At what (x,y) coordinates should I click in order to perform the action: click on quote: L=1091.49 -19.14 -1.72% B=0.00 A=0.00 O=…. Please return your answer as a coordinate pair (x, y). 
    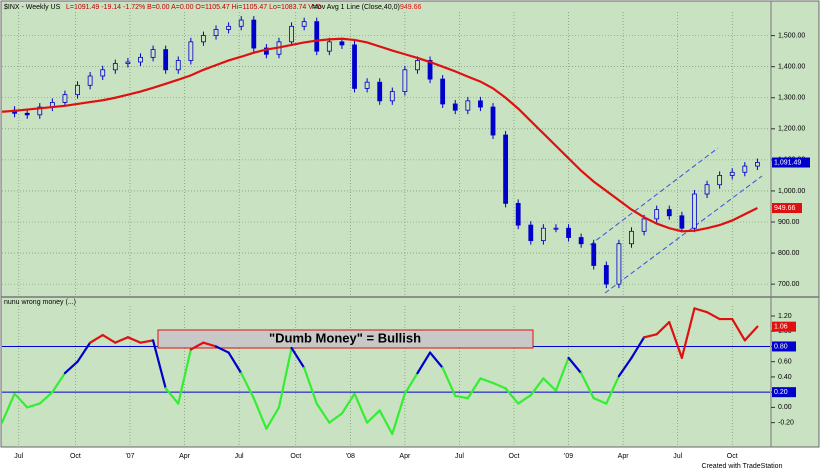
    Looking at the image, I should click on (193, 7).